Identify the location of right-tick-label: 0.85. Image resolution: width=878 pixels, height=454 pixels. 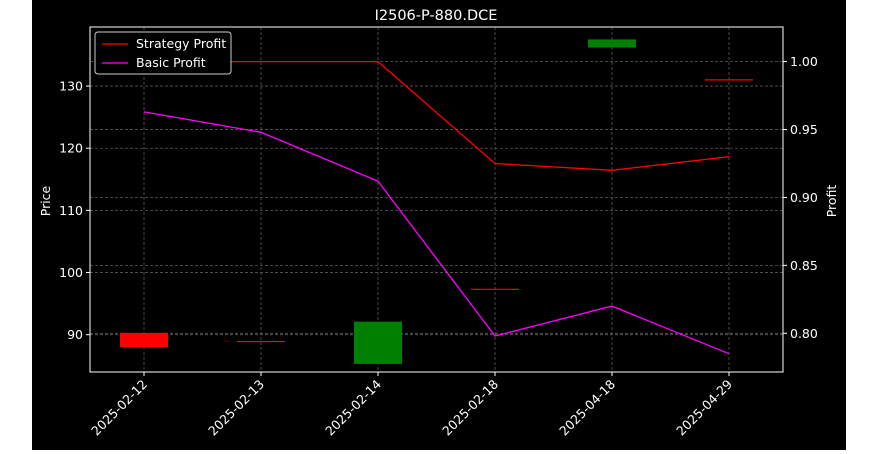
(804, 265).